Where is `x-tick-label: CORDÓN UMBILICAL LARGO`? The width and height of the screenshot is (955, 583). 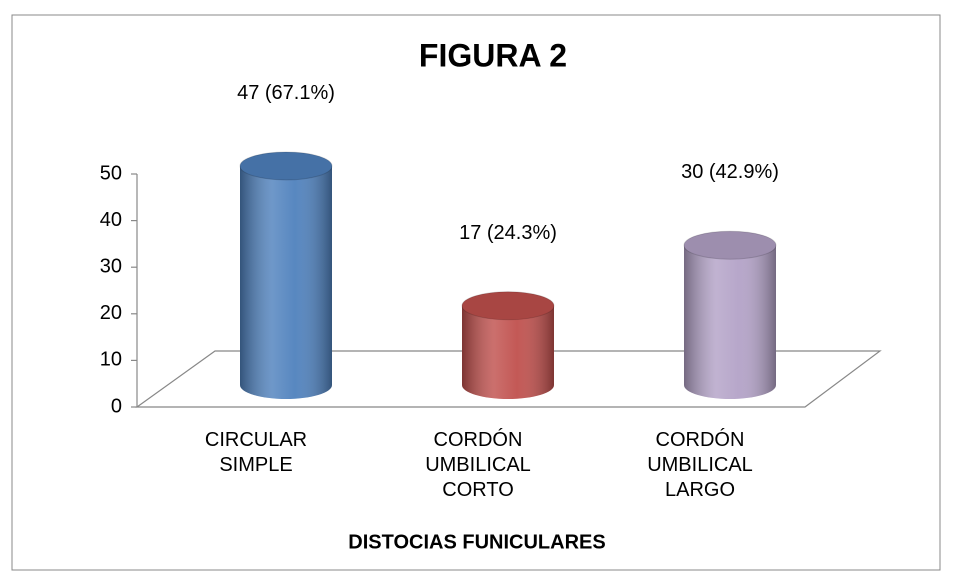 x-tick-label: CORDÓN UMBILICAL LARGO is located at coordinates (700, 465).